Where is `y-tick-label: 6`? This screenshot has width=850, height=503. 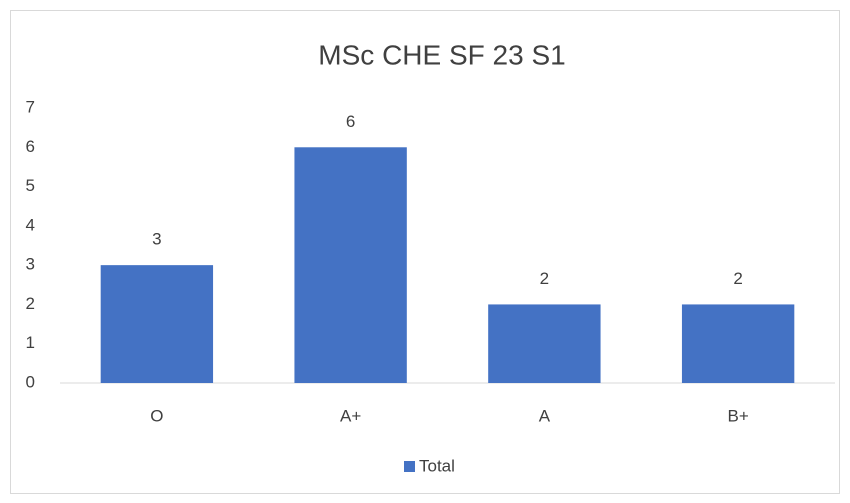
y-tick-label: 6 is located at coordinates (30, 146).